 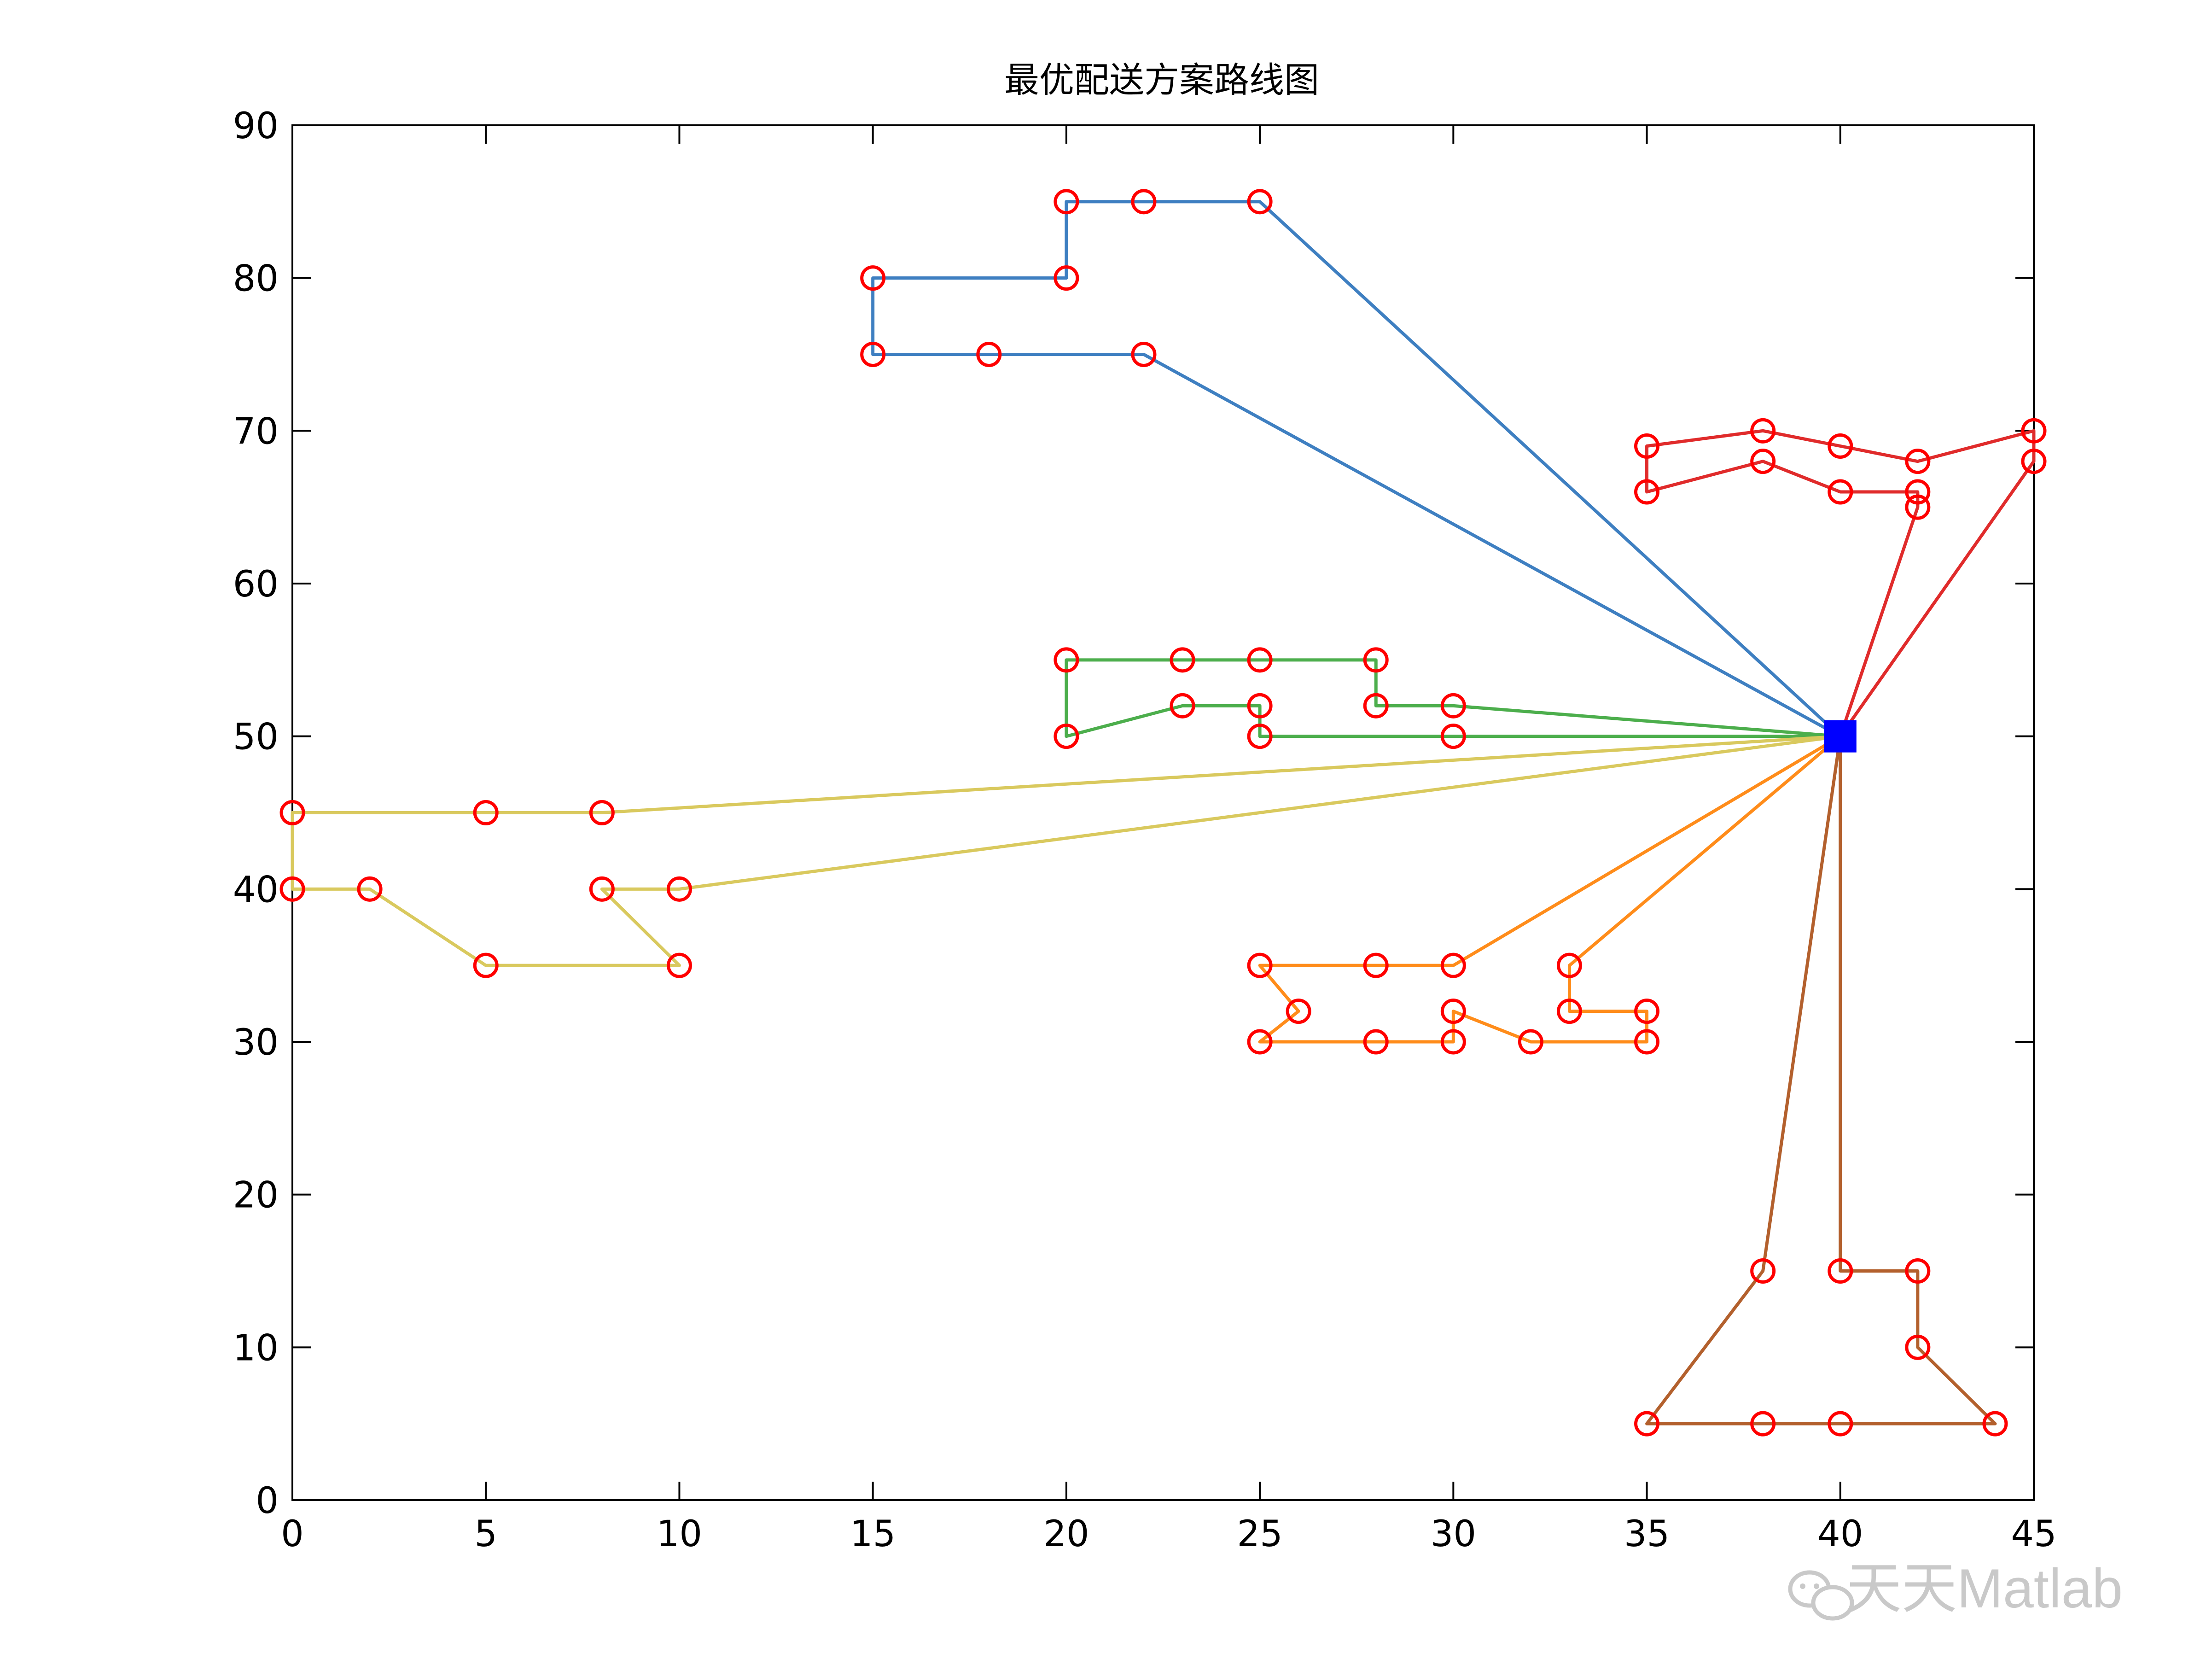 What do you see at coordinates (1840, 1534) in the screenshot?
I see `x-tick-label: 40` at bounding box center [1840, 1534].